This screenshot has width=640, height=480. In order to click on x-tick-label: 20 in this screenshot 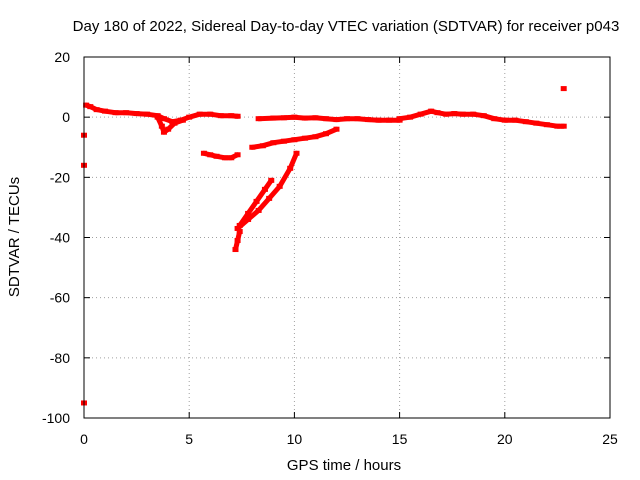, I will do `click(505, 439)`.